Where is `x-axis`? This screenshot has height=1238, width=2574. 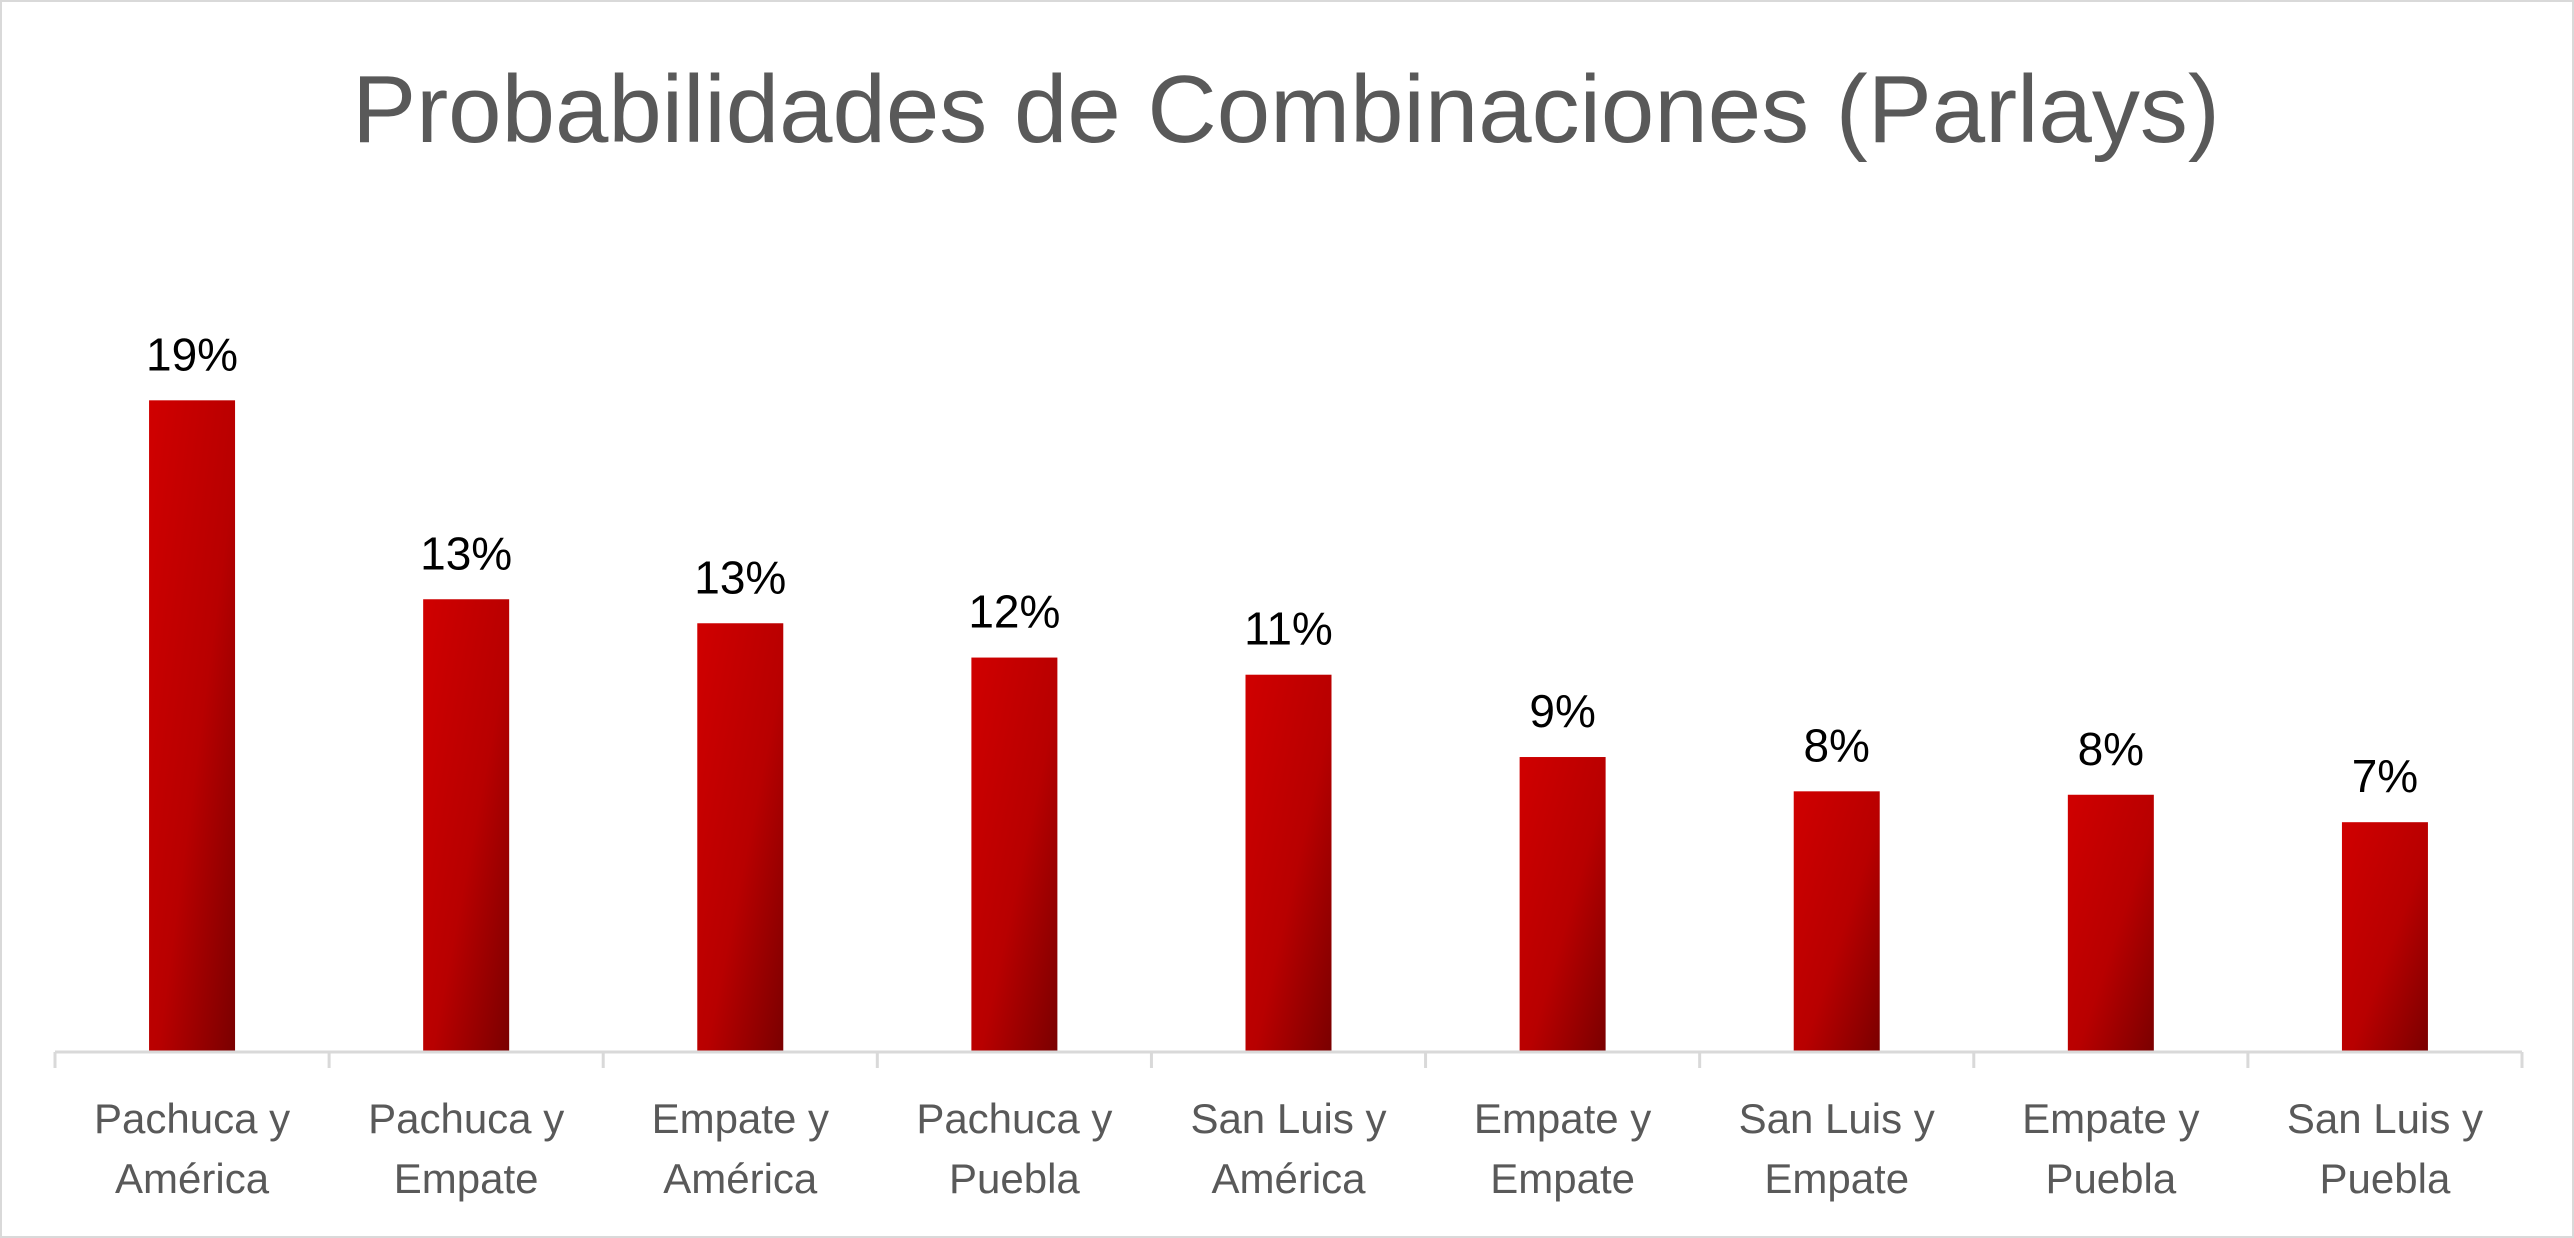
x-axis is located at coordinates (1288, 1059).